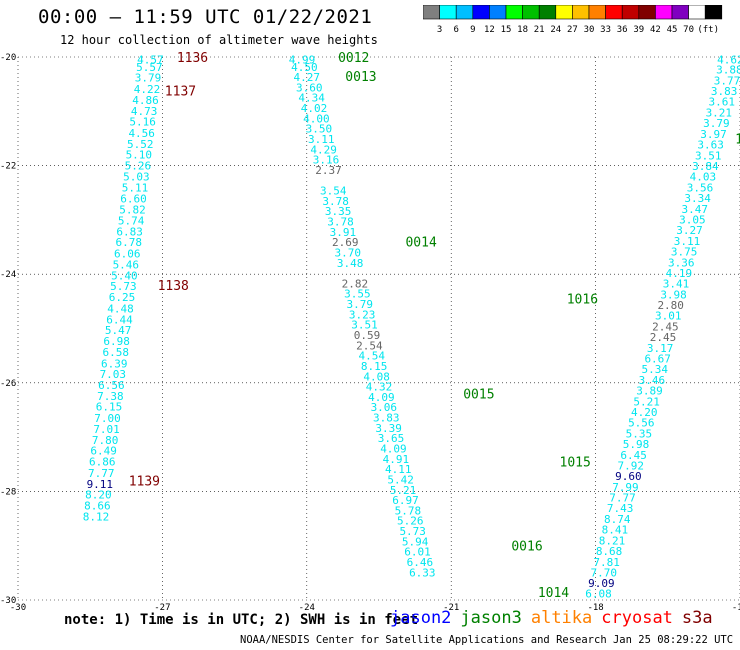 The width and height of the screenshot is (740, 650). I want to click on wave-height-value: 3.61, so click(721, 102).